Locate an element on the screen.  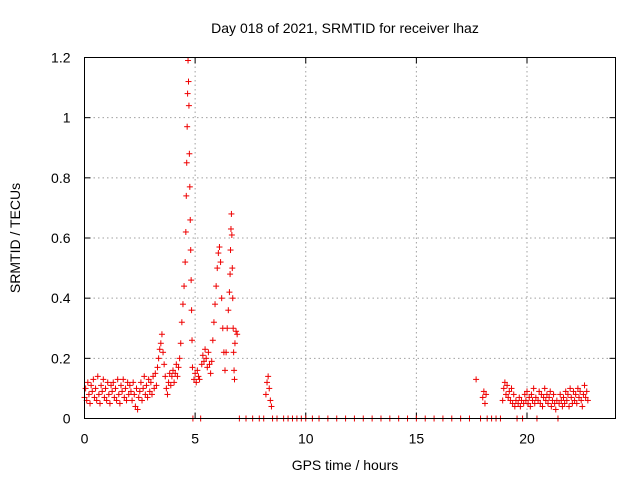
x-tick-label: 10 is located at coordinates (306, 439).